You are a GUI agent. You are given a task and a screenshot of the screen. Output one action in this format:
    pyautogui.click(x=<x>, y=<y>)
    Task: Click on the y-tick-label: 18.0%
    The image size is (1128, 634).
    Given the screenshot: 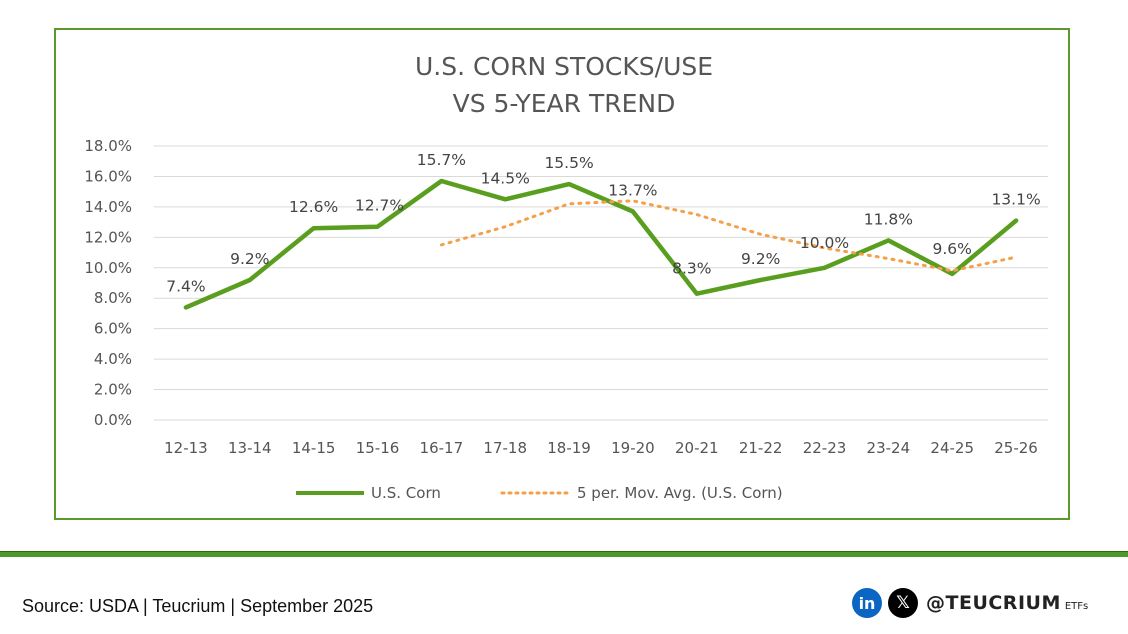 What is the action you would take?
    pyautogui.click(x=108, y=146)
    